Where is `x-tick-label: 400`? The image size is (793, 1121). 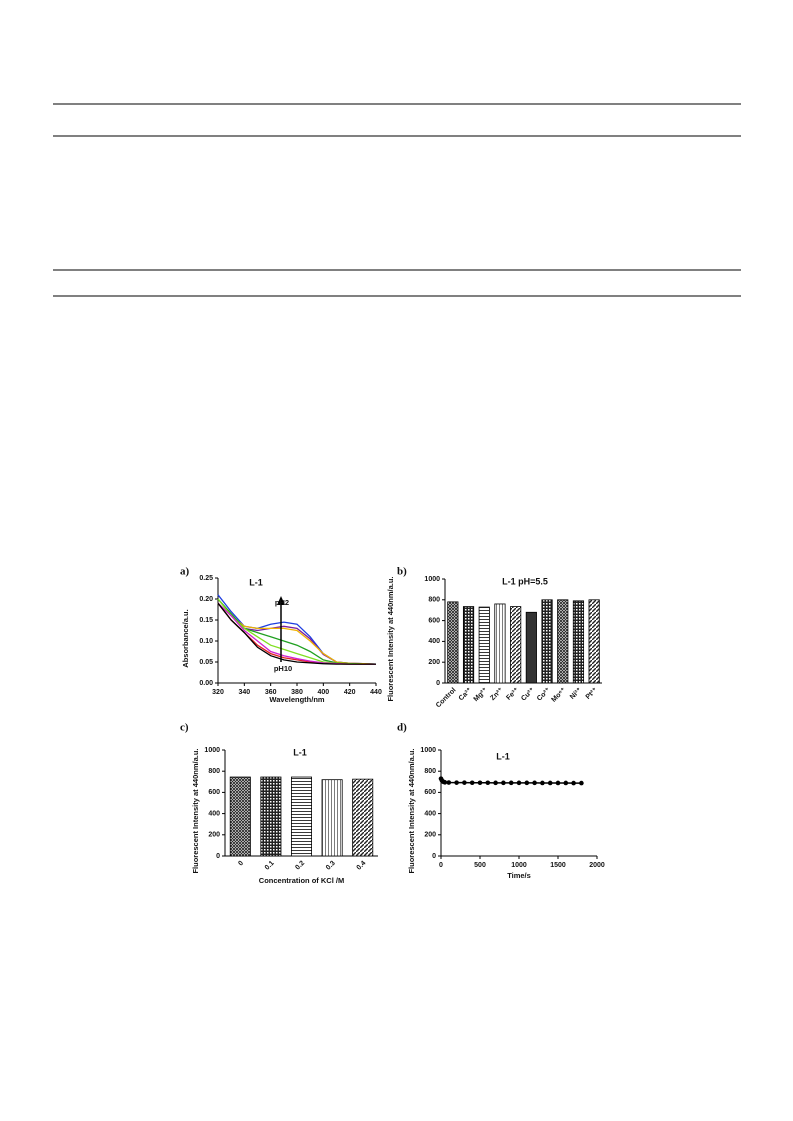 x-tick-label: 400 is located at coordinates (323, 692).